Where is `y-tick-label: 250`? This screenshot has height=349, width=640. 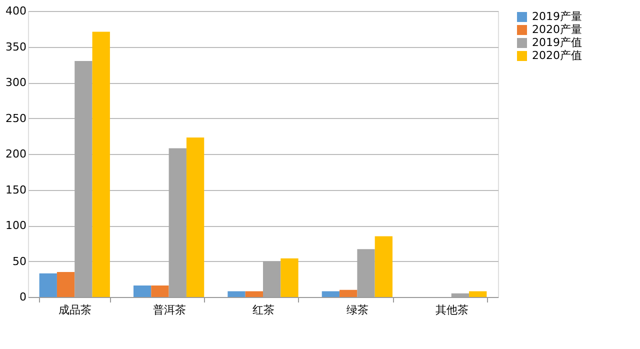
y-tick-label: 250 is located at coordinates (16, 118).